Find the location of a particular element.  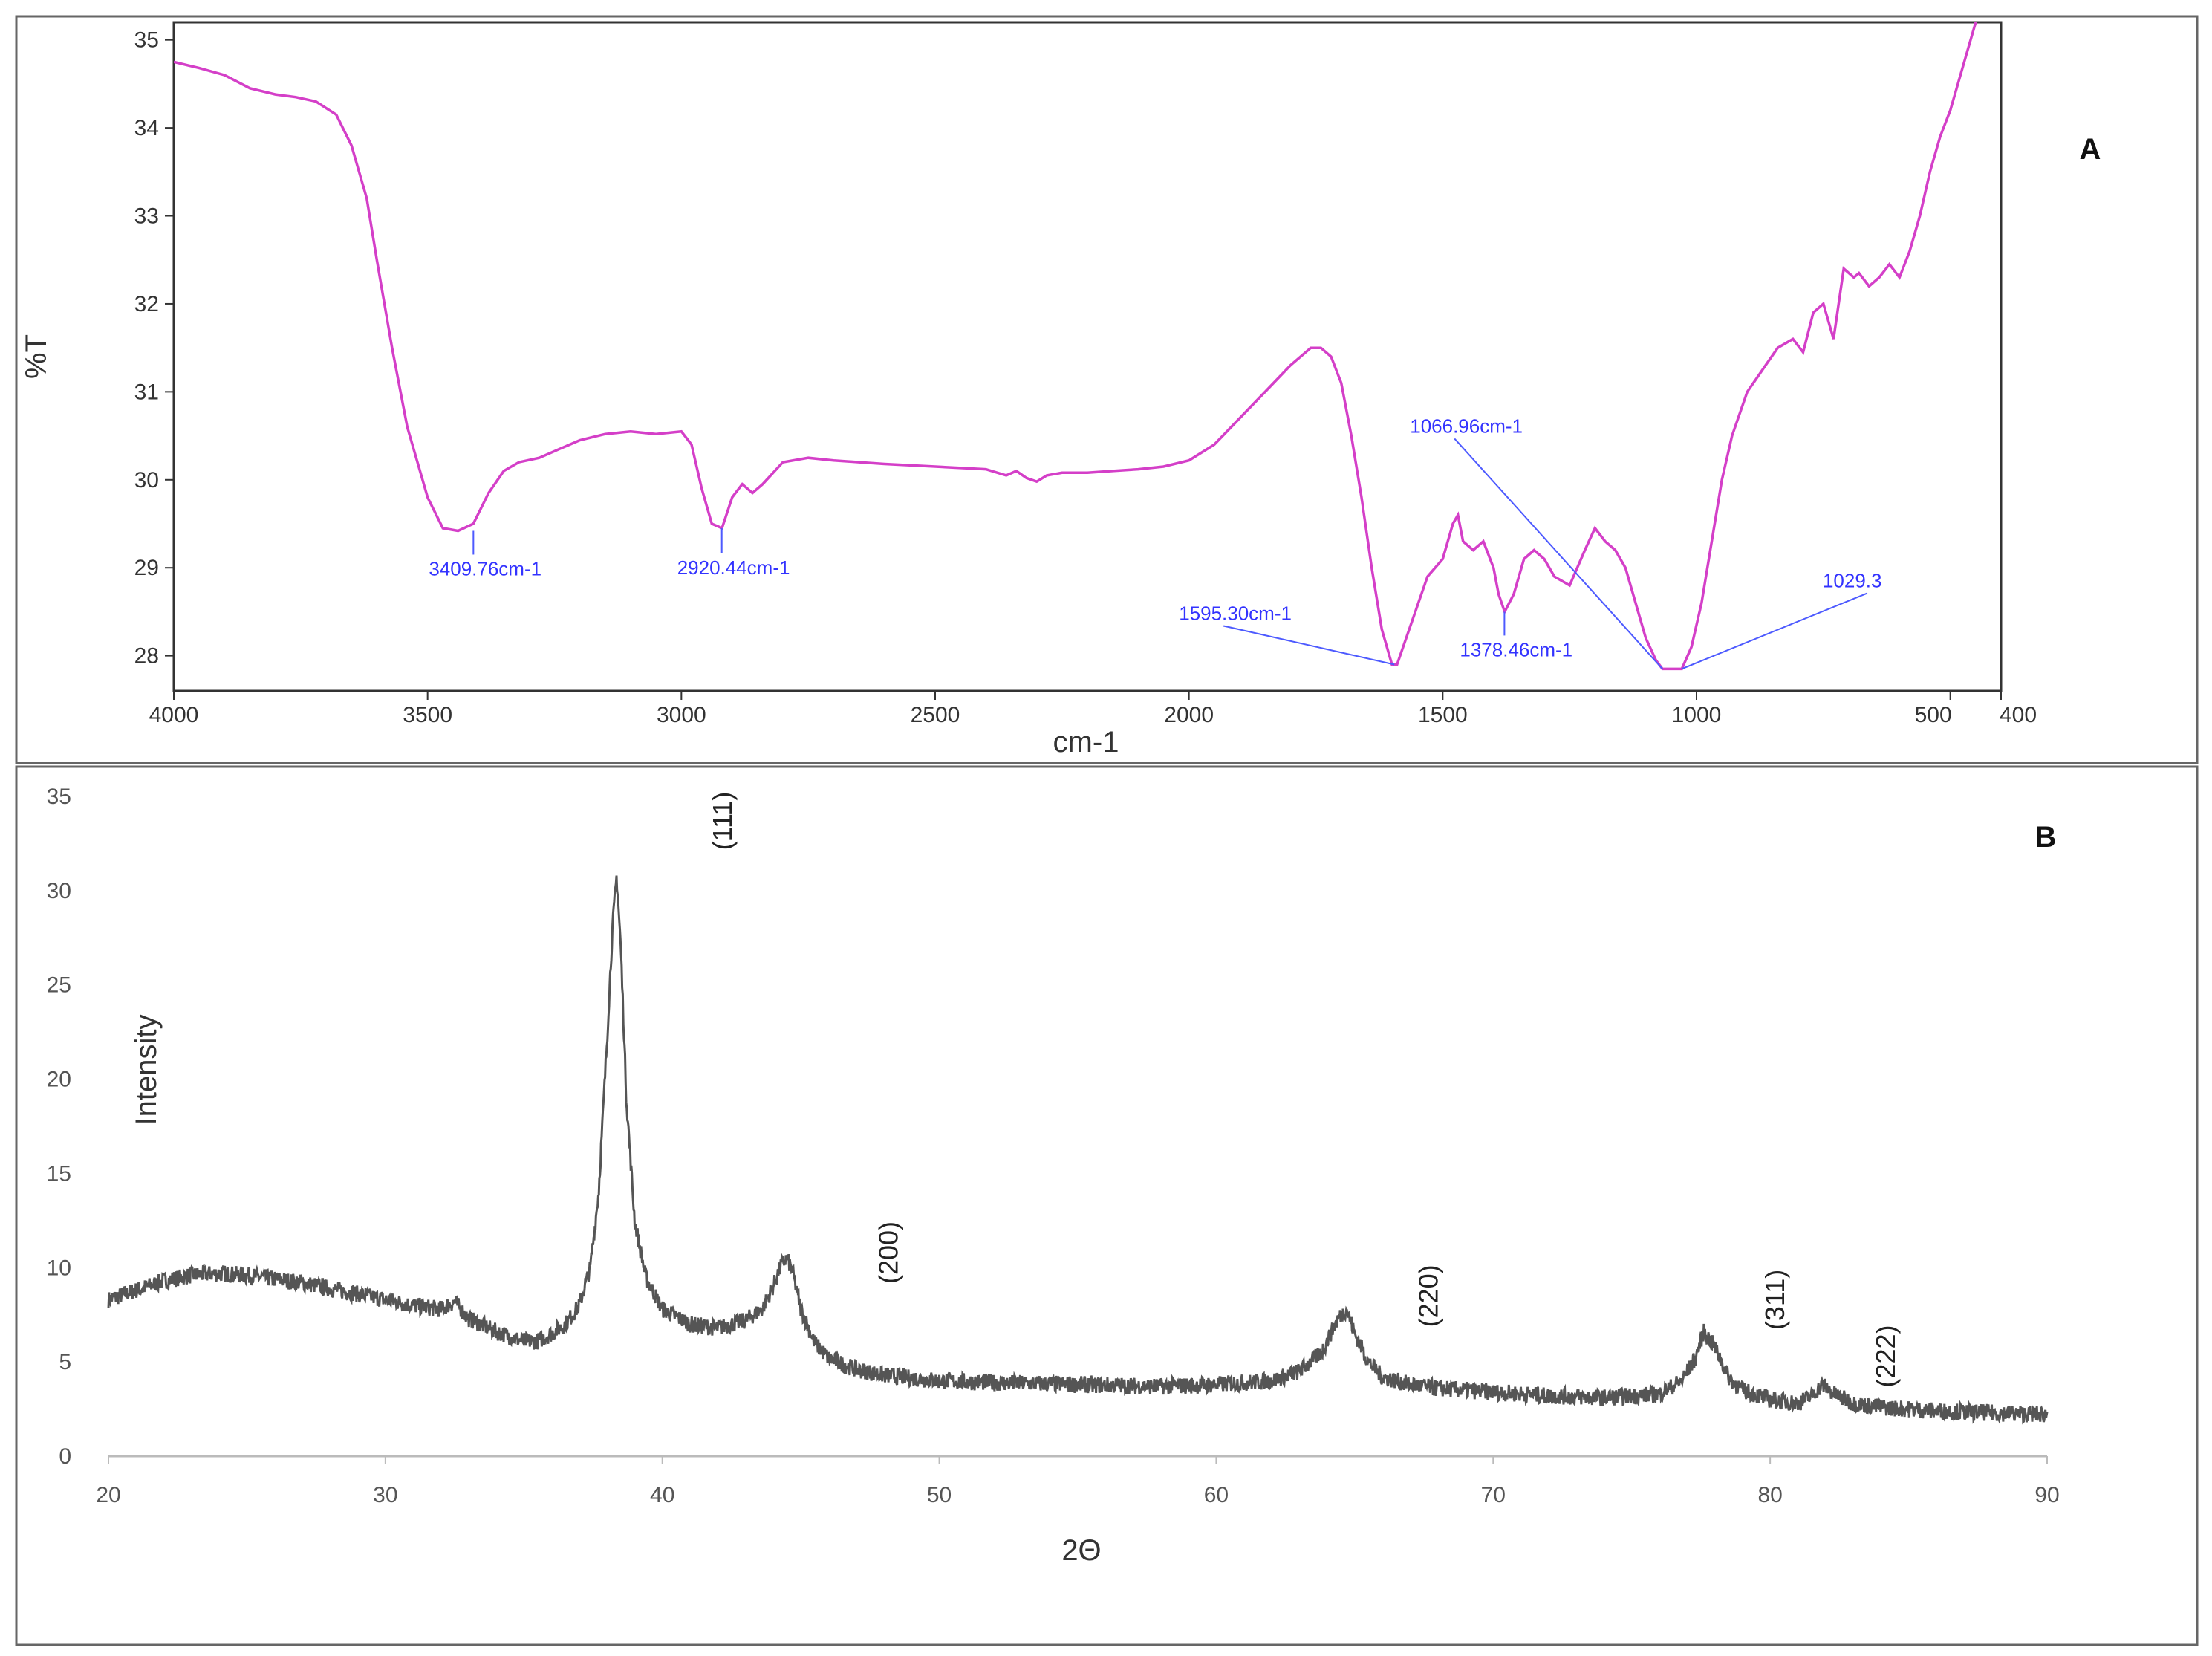

panel-b-x-tick-label: 30 is located at coordinates (385, 1495).